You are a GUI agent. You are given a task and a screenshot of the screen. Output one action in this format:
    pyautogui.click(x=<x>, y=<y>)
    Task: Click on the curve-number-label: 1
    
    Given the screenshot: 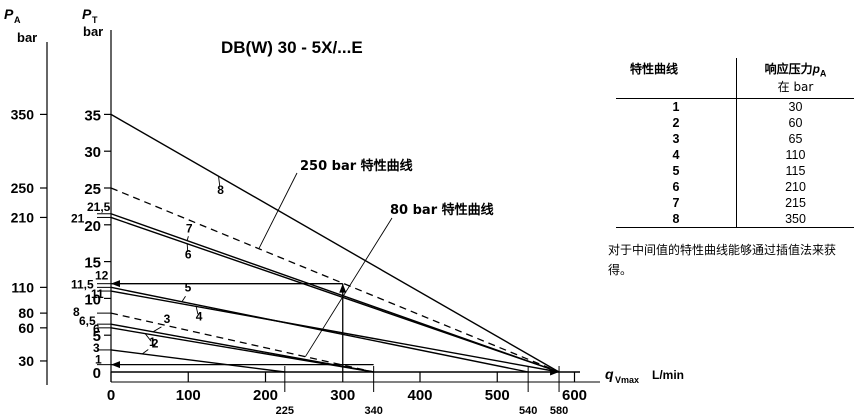 What is the action you would take?
    pyautogui.click(x=152, y=342)
    